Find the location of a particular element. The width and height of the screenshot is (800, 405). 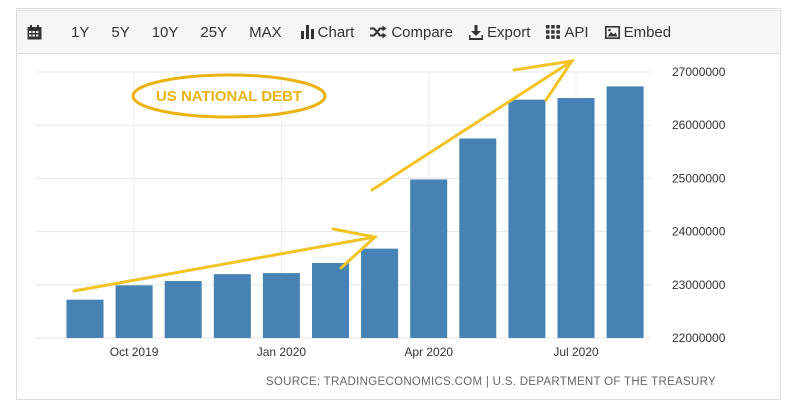

embed-button: Embed is located at coordinates (638, 32).